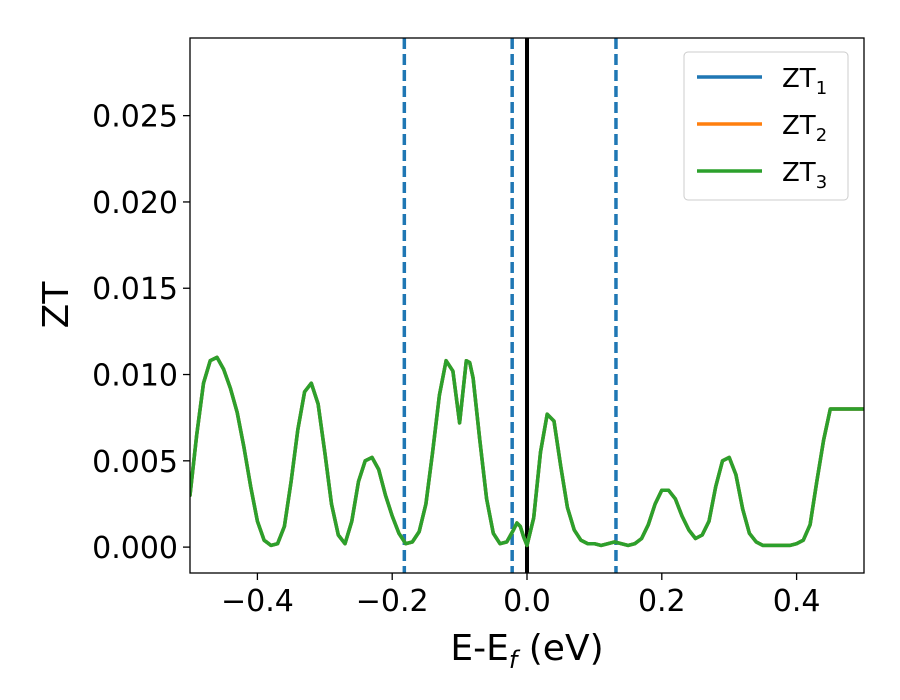  Describe the element at coordinates (797, 601) in the screenshot. I see `x-tick-label: 0.4` at that location.